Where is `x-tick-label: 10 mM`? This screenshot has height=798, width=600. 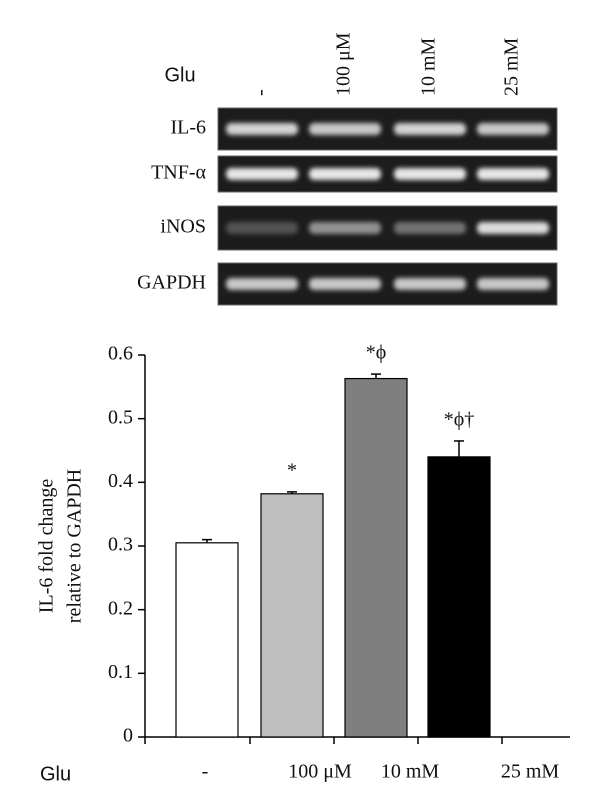
x-tick-label: 10 mM is located at coordinates (410, 772).